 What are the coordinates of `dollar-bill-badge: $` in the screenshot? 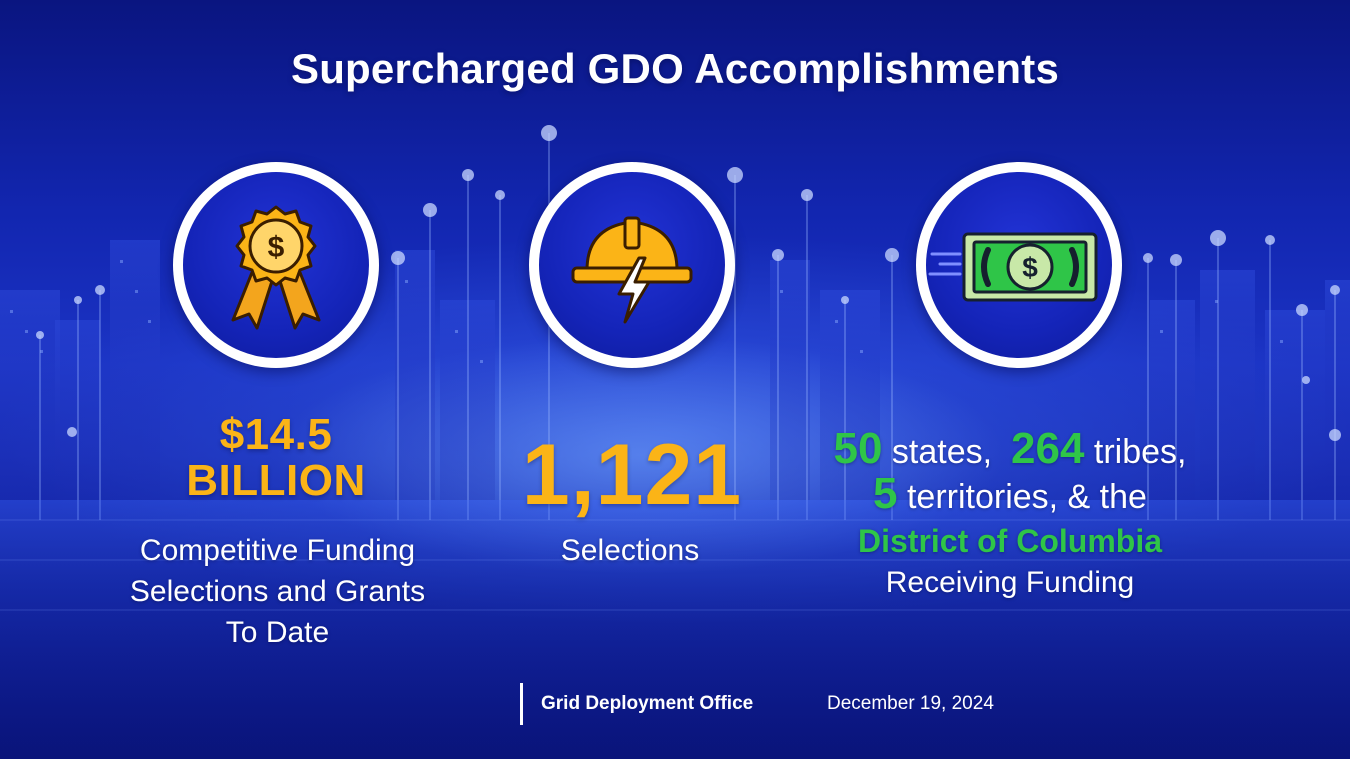 It's located at (1019, 265).